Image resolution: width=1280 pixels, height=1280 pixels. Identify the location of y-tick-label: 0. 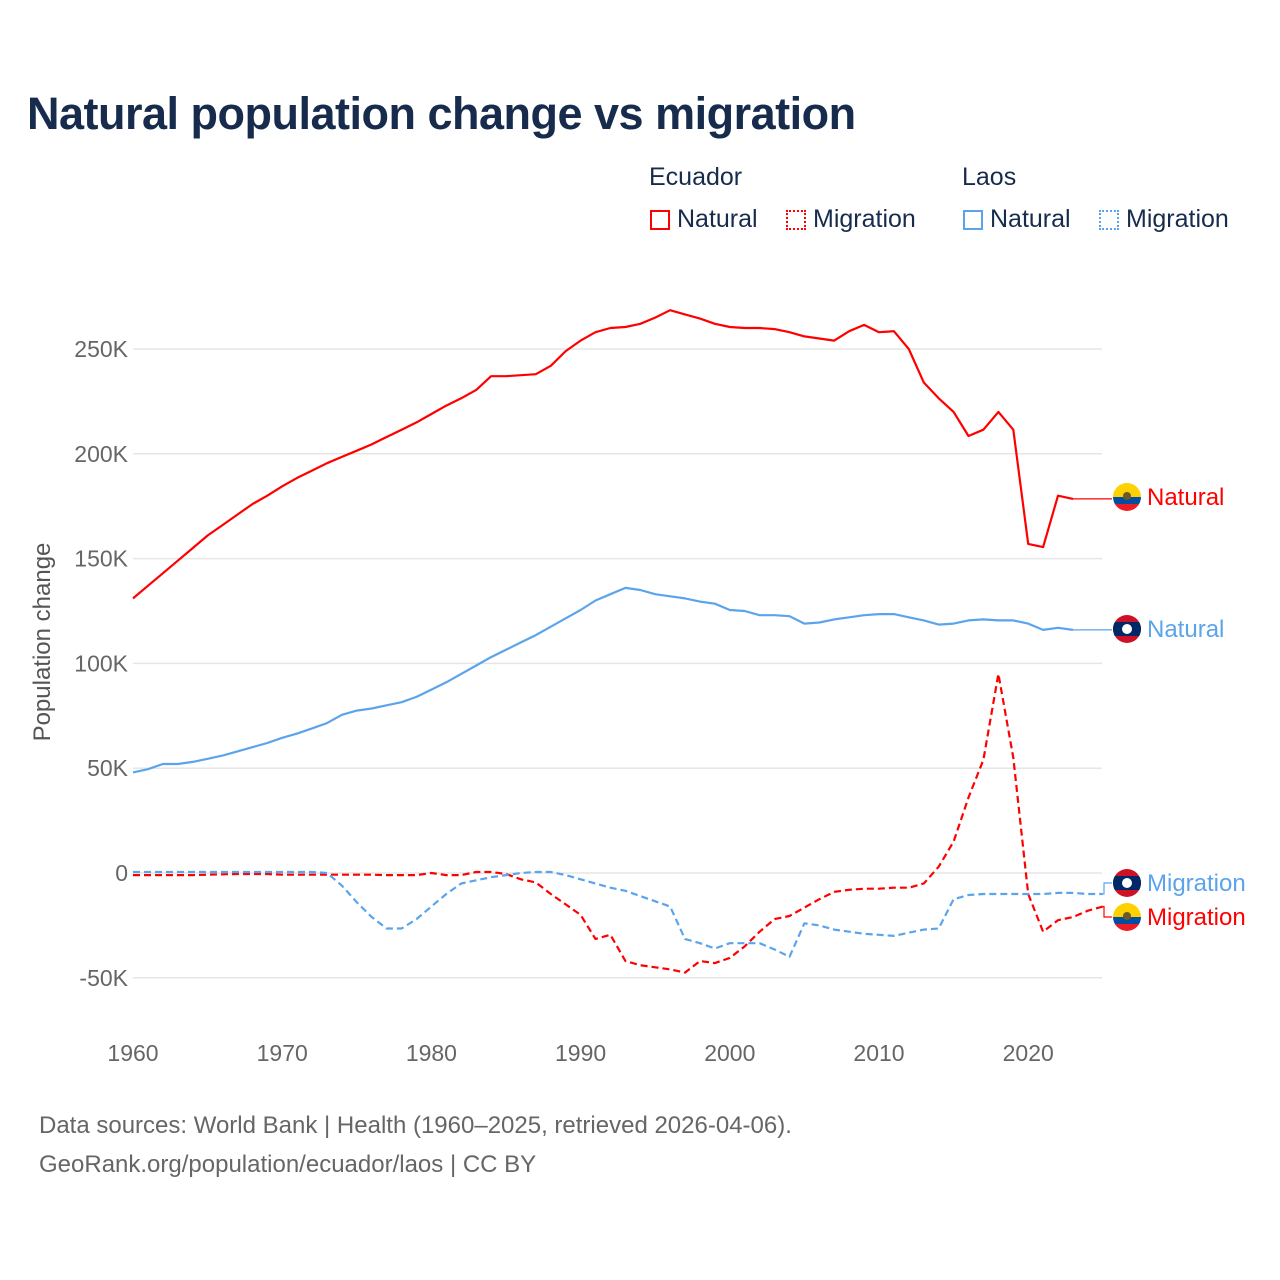
(121, 873).